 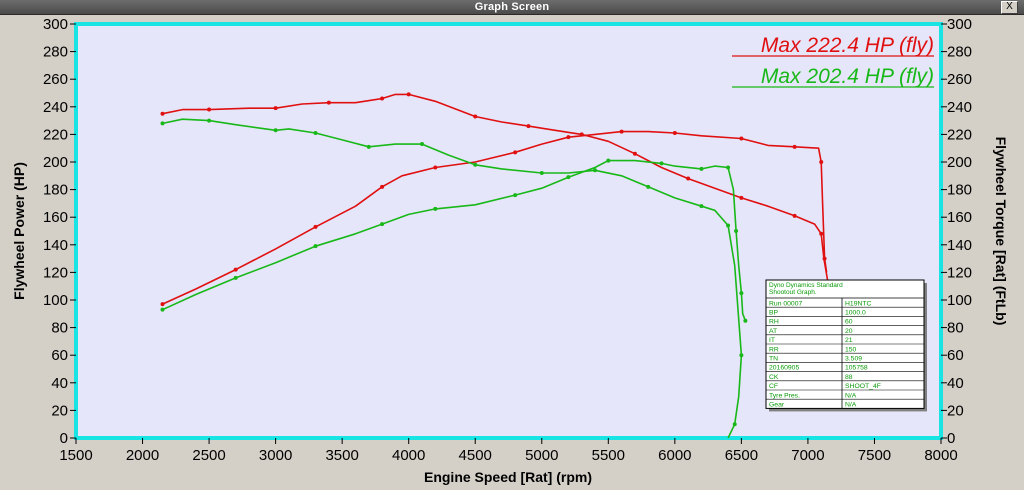 What do you see at coordinates (955, 328) in the screenshot?
I see `y-tick-label-right: 80` at bounding box center [955, 328].